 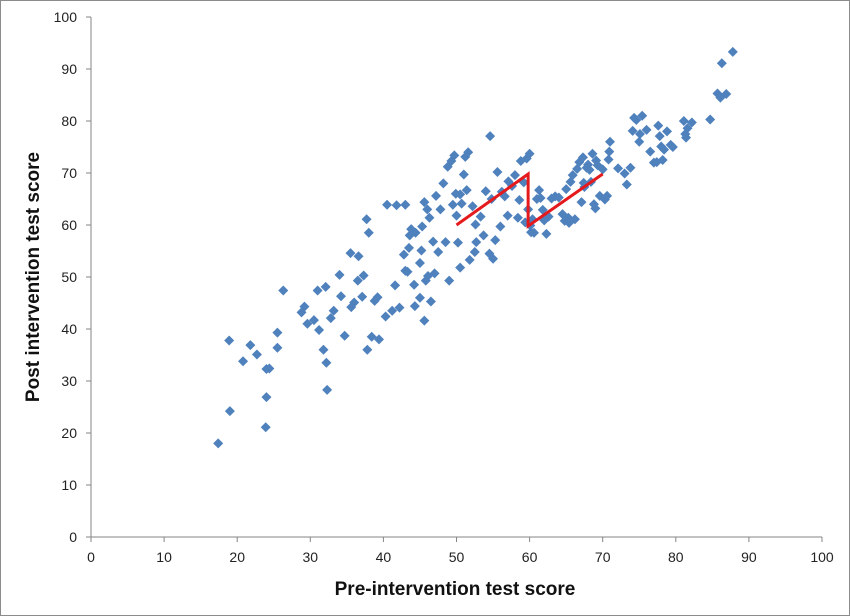 What do you see at coordinates (91, 557) in the screenshot?
I see `x-tick-label: 0` at bounding box center [91, 557].